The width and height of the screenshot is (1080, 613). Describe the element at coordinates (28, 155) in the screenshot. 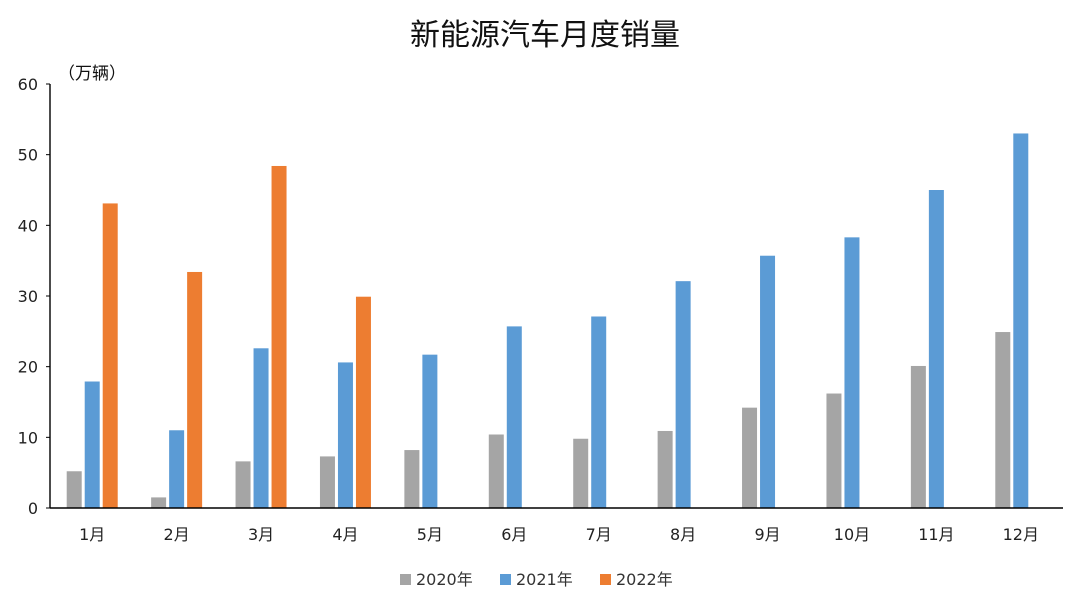

I see `y-tick-label: 50` at that location.